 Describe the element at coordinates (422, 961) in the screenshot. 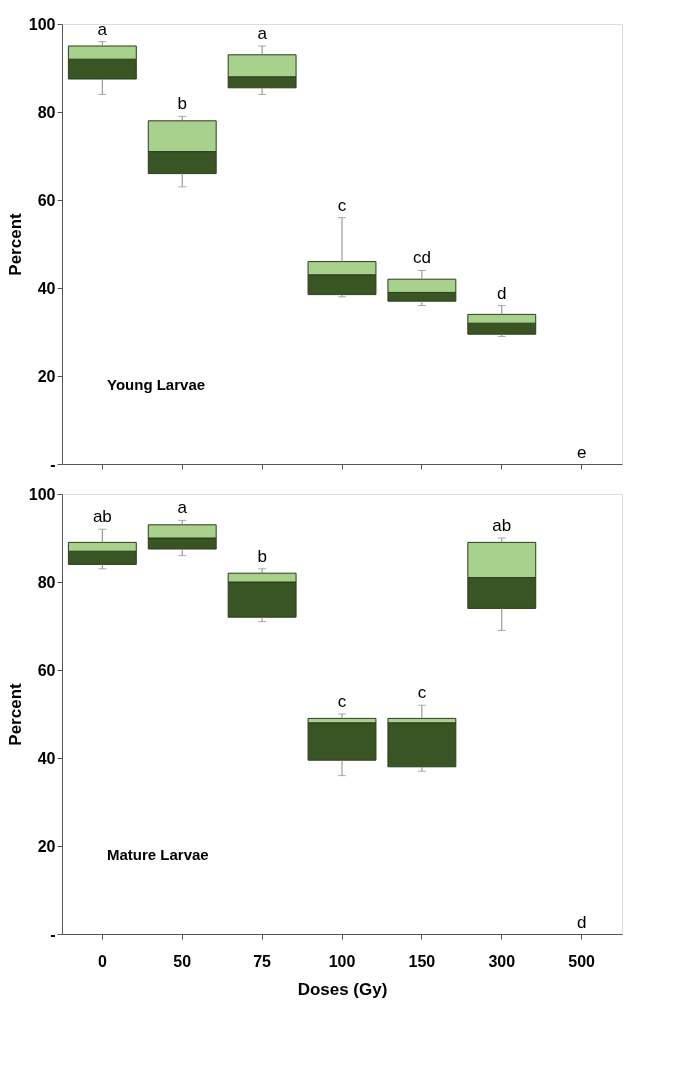

I see `x-tick-label: 150` at that location.